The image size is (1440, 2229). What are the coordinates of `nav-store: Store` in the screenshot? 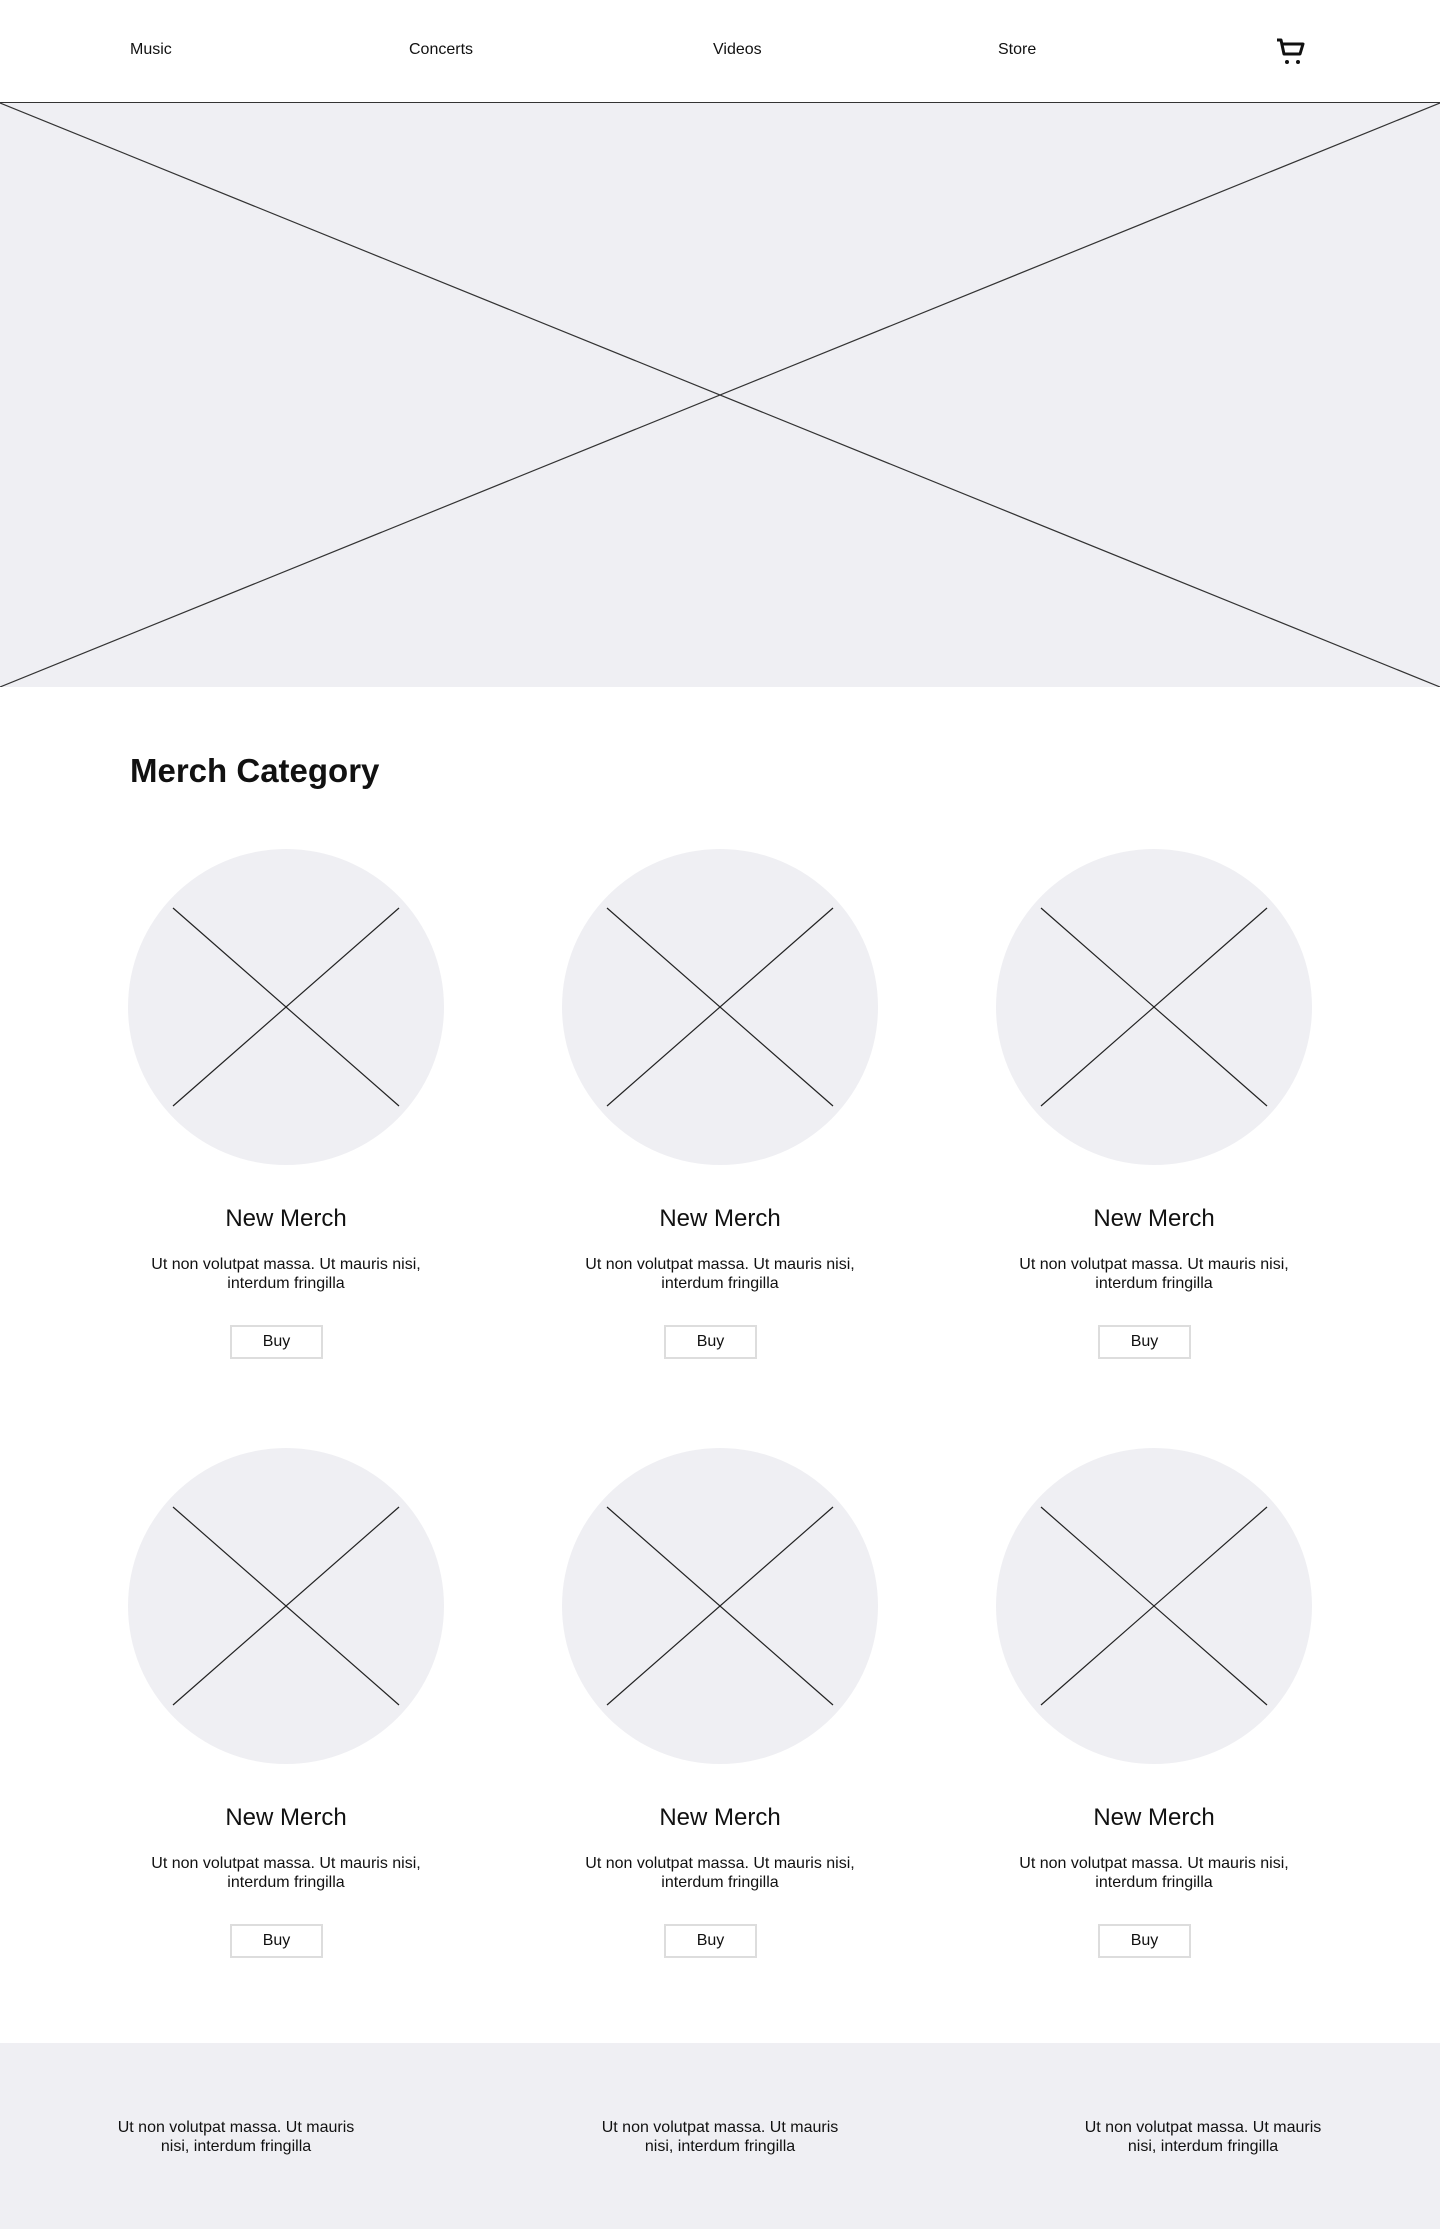 It's located at (1017, 49).